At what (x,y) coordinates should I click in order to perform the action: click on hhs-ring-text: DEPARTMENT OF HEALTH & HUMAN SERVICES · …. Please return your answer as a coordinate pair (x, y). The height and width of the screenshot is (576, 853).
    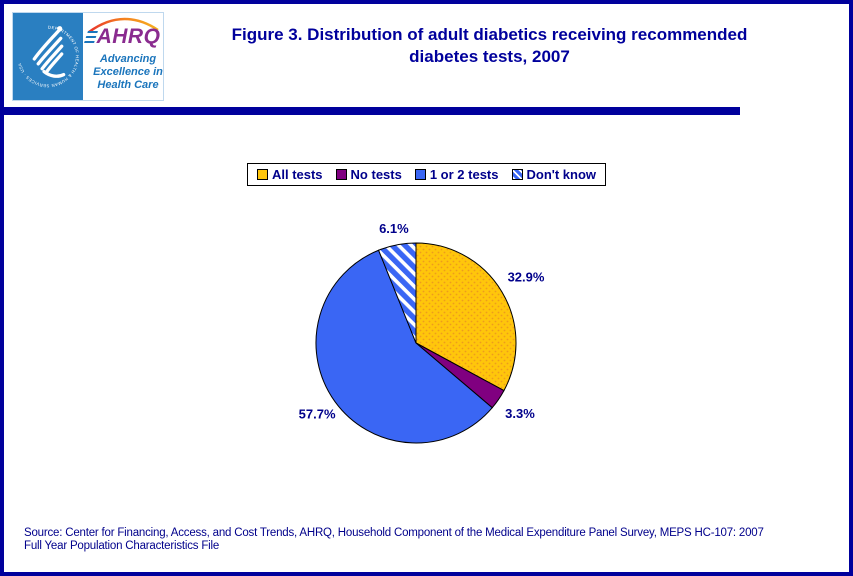
    Looking at the image, I should click on (48, 57).